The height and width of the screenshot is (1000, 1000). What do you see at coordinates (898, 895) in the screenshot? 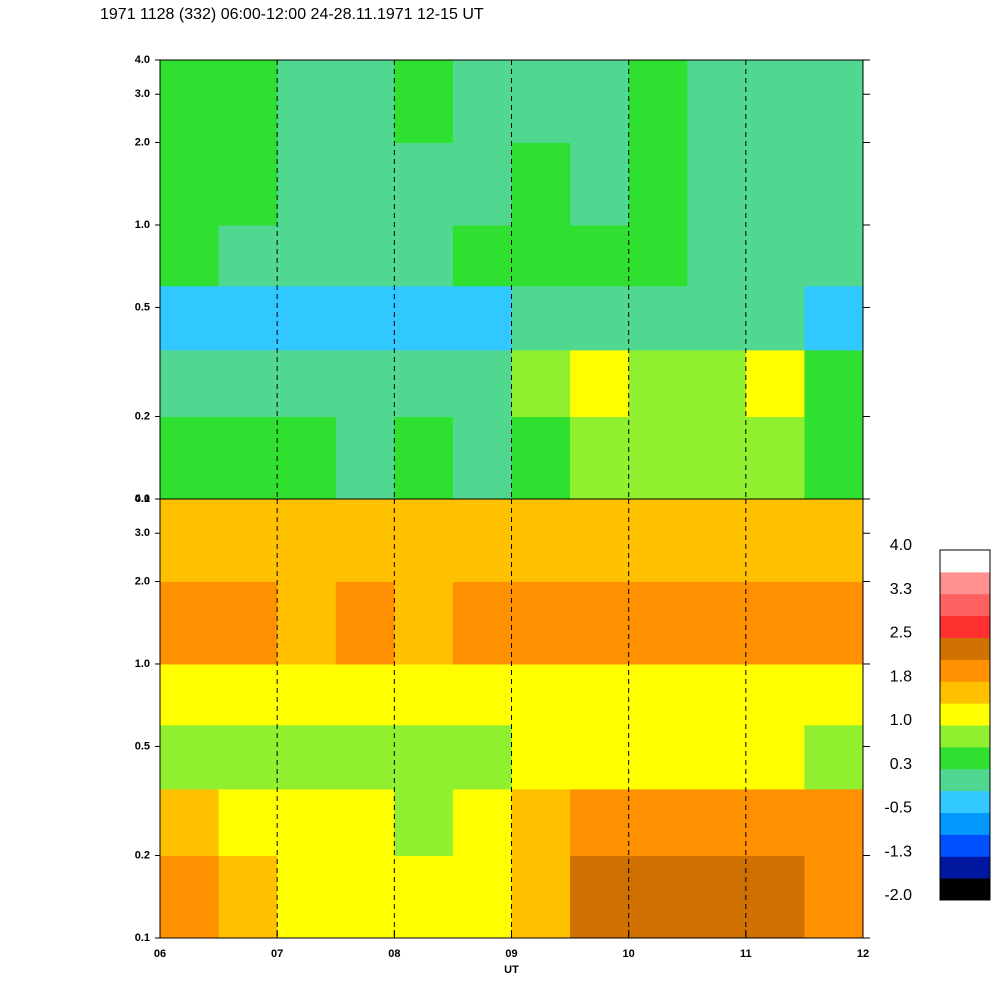
I see `colorbar-label: -2.0` at bounding box center [898, 895].